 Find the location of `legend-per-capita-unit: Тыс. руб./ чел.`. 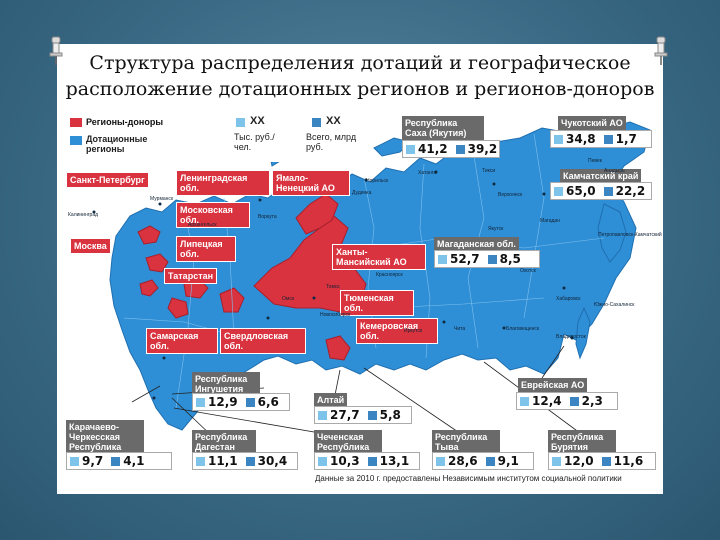

legend-per-capita-unit: Тыс. руб./ чел. is located at coordinates (254, 142).